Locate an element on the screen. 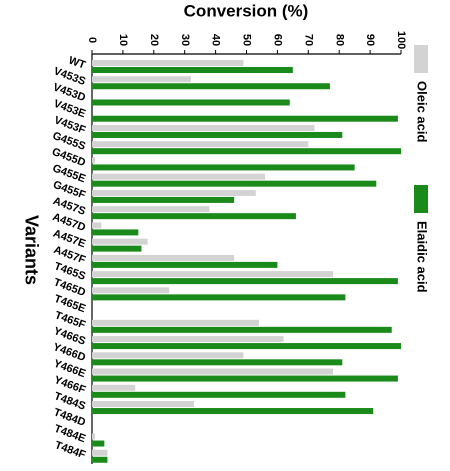 Image resolution: width=450 pixels, height=471 pixels. x-tick-label: 60 is located at coordinates (277, 40).